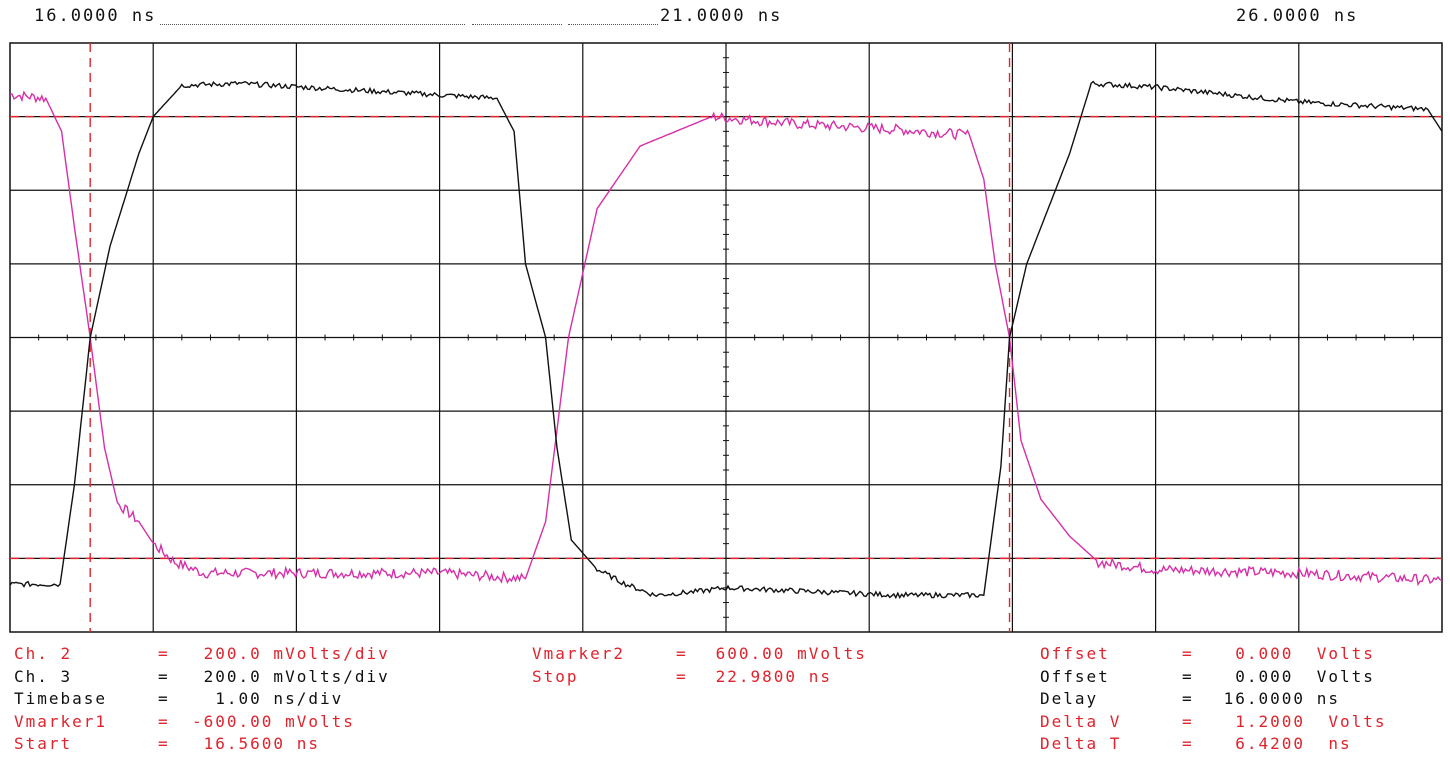 The height and width of the screenshot is (761, 1450). Describe the element at coordinates (61, 698) in the screenshot. I see `readout-left-label: Timebase` at that location.